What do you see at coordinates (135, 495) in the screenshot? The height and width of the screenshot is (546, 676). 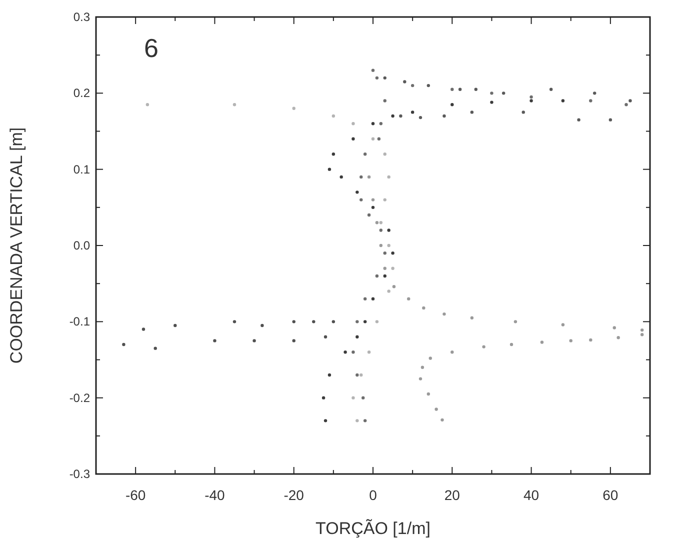 I see `x-tick-label: -60` at bounding box center [135, 495].